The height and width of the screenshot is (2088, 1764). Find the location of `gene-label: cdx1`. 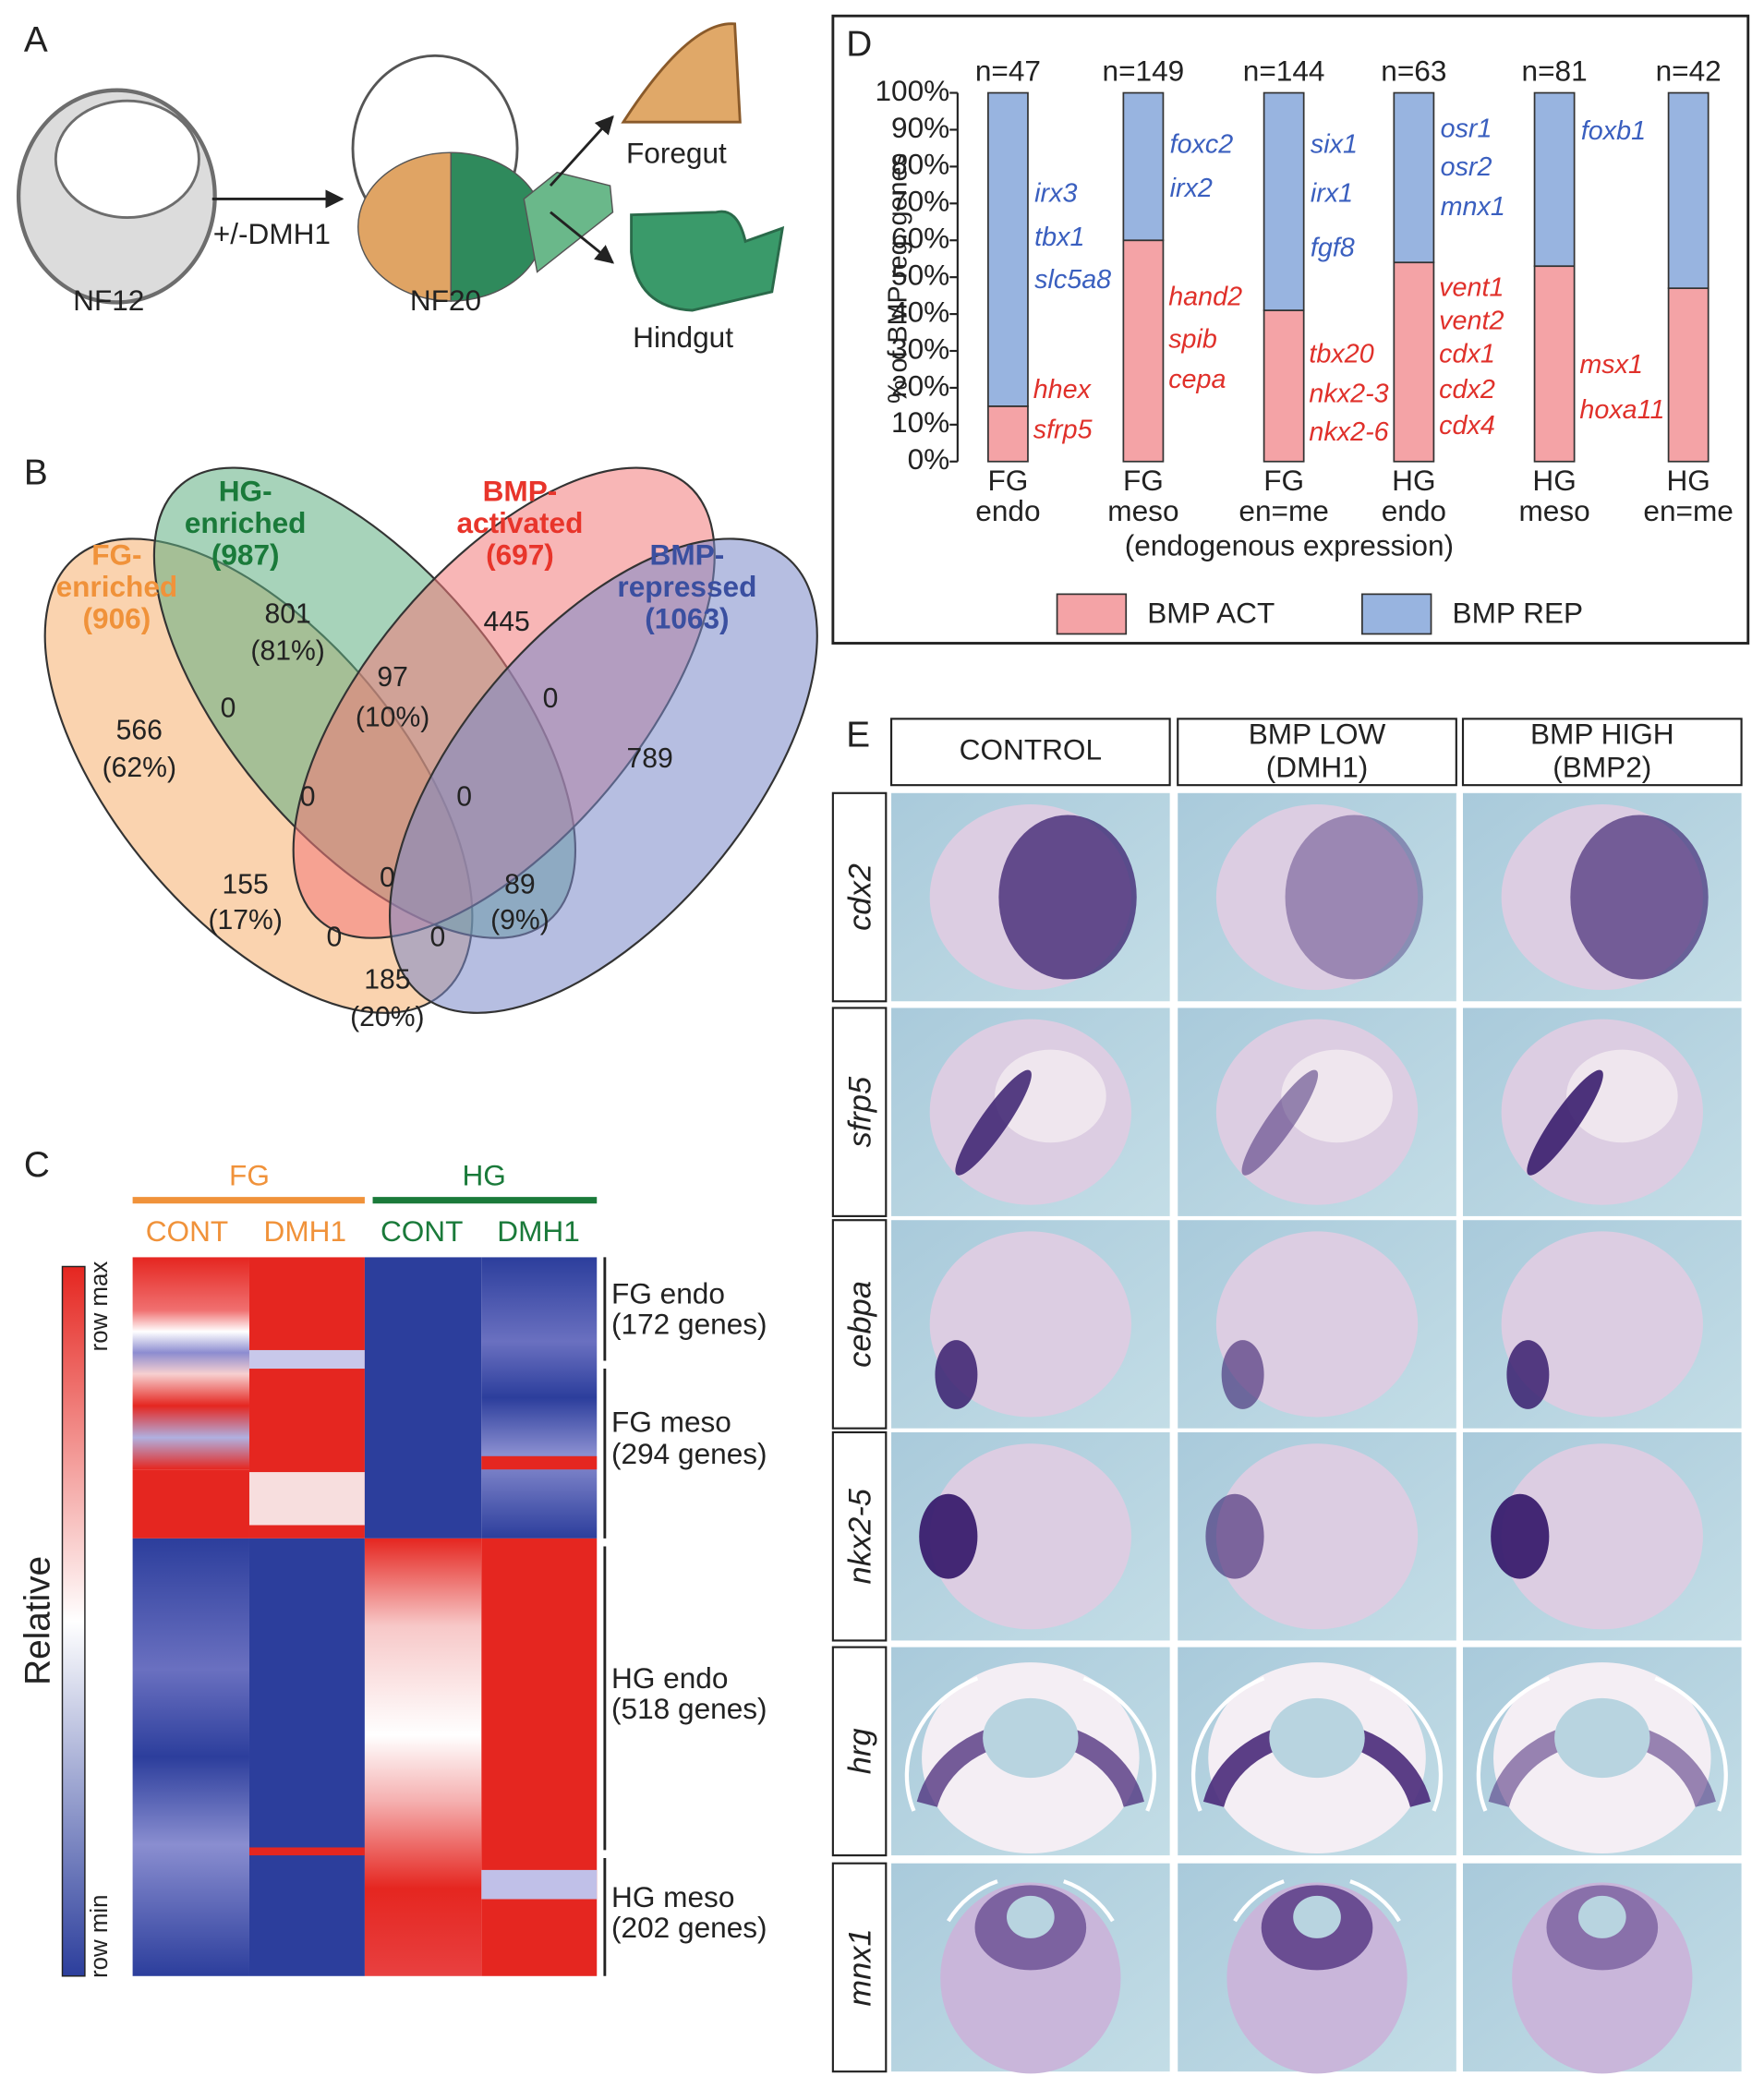

gene-label: cdx1 is located at coordinates (1467, 354).